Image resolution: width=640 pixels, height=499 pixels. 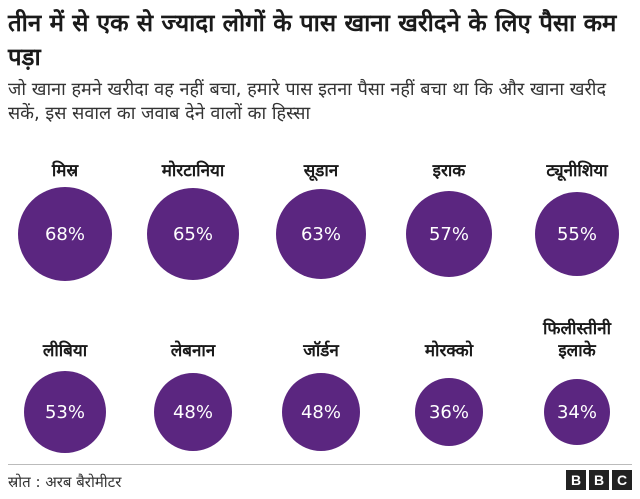 I want to click on value-label: 55%, so click(x=576, y=234).